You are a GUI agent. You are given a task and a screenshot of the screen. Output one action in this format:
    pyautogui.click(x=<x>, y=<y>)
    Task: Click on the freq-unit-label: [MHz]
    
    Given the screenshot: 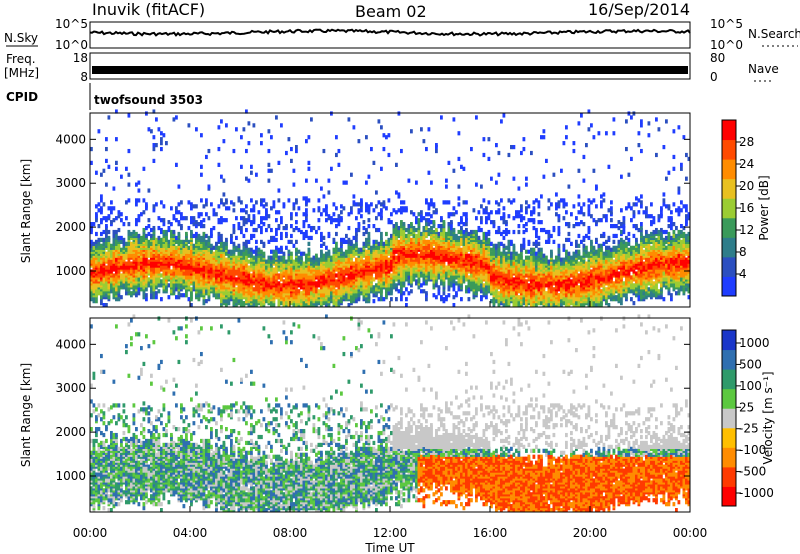 What is the action you would take?
    pyautogui.click(x=21, y=73)
    